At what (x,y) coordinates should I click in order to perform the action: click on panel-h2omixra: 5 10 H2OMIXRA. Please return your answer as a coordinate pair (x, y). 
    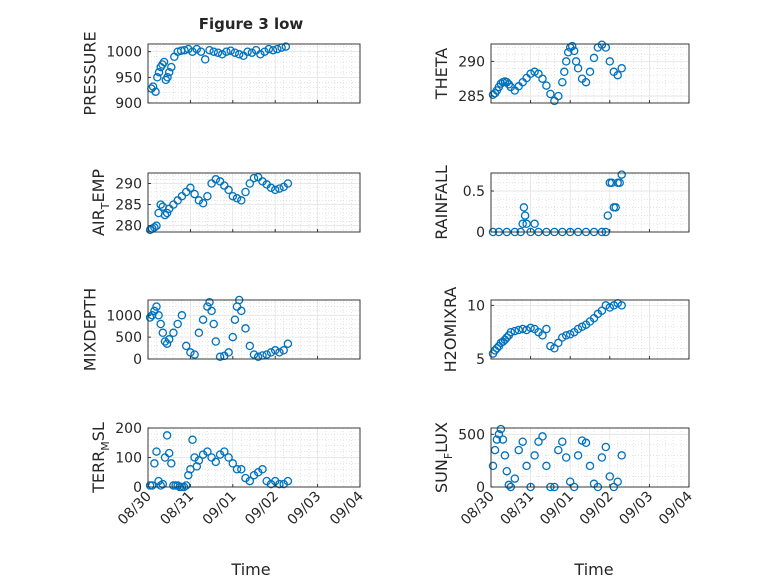
    Looking at the image, I should click on (565, 330).